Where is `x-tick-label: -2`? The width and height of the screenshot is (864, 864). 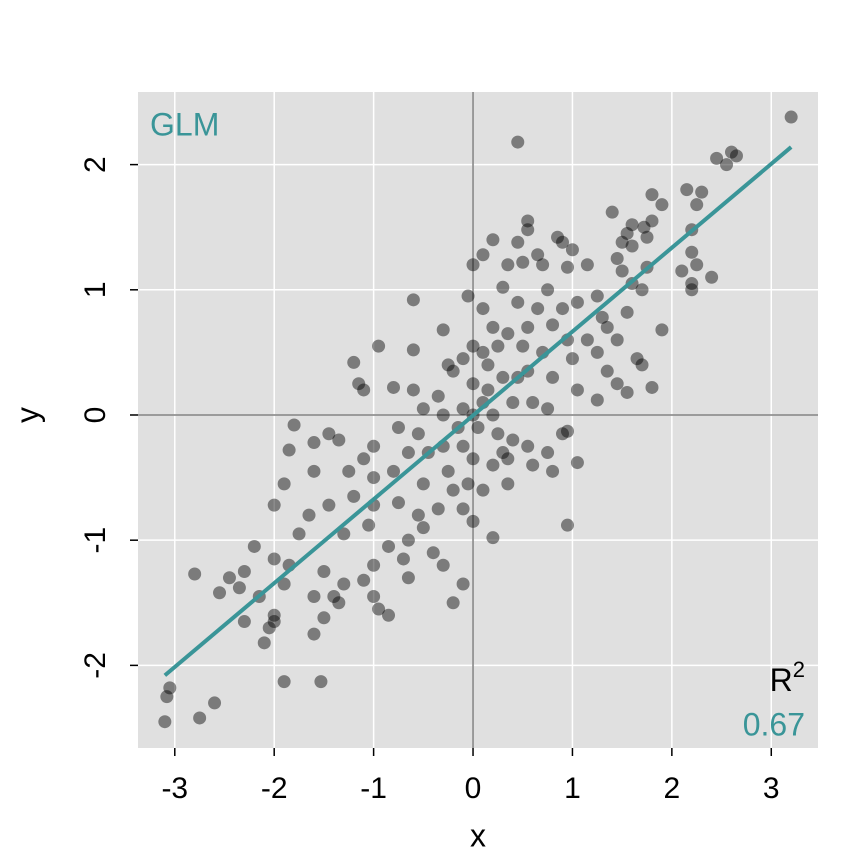
x-tick-label: -2 is located at coordinates (274, 788).